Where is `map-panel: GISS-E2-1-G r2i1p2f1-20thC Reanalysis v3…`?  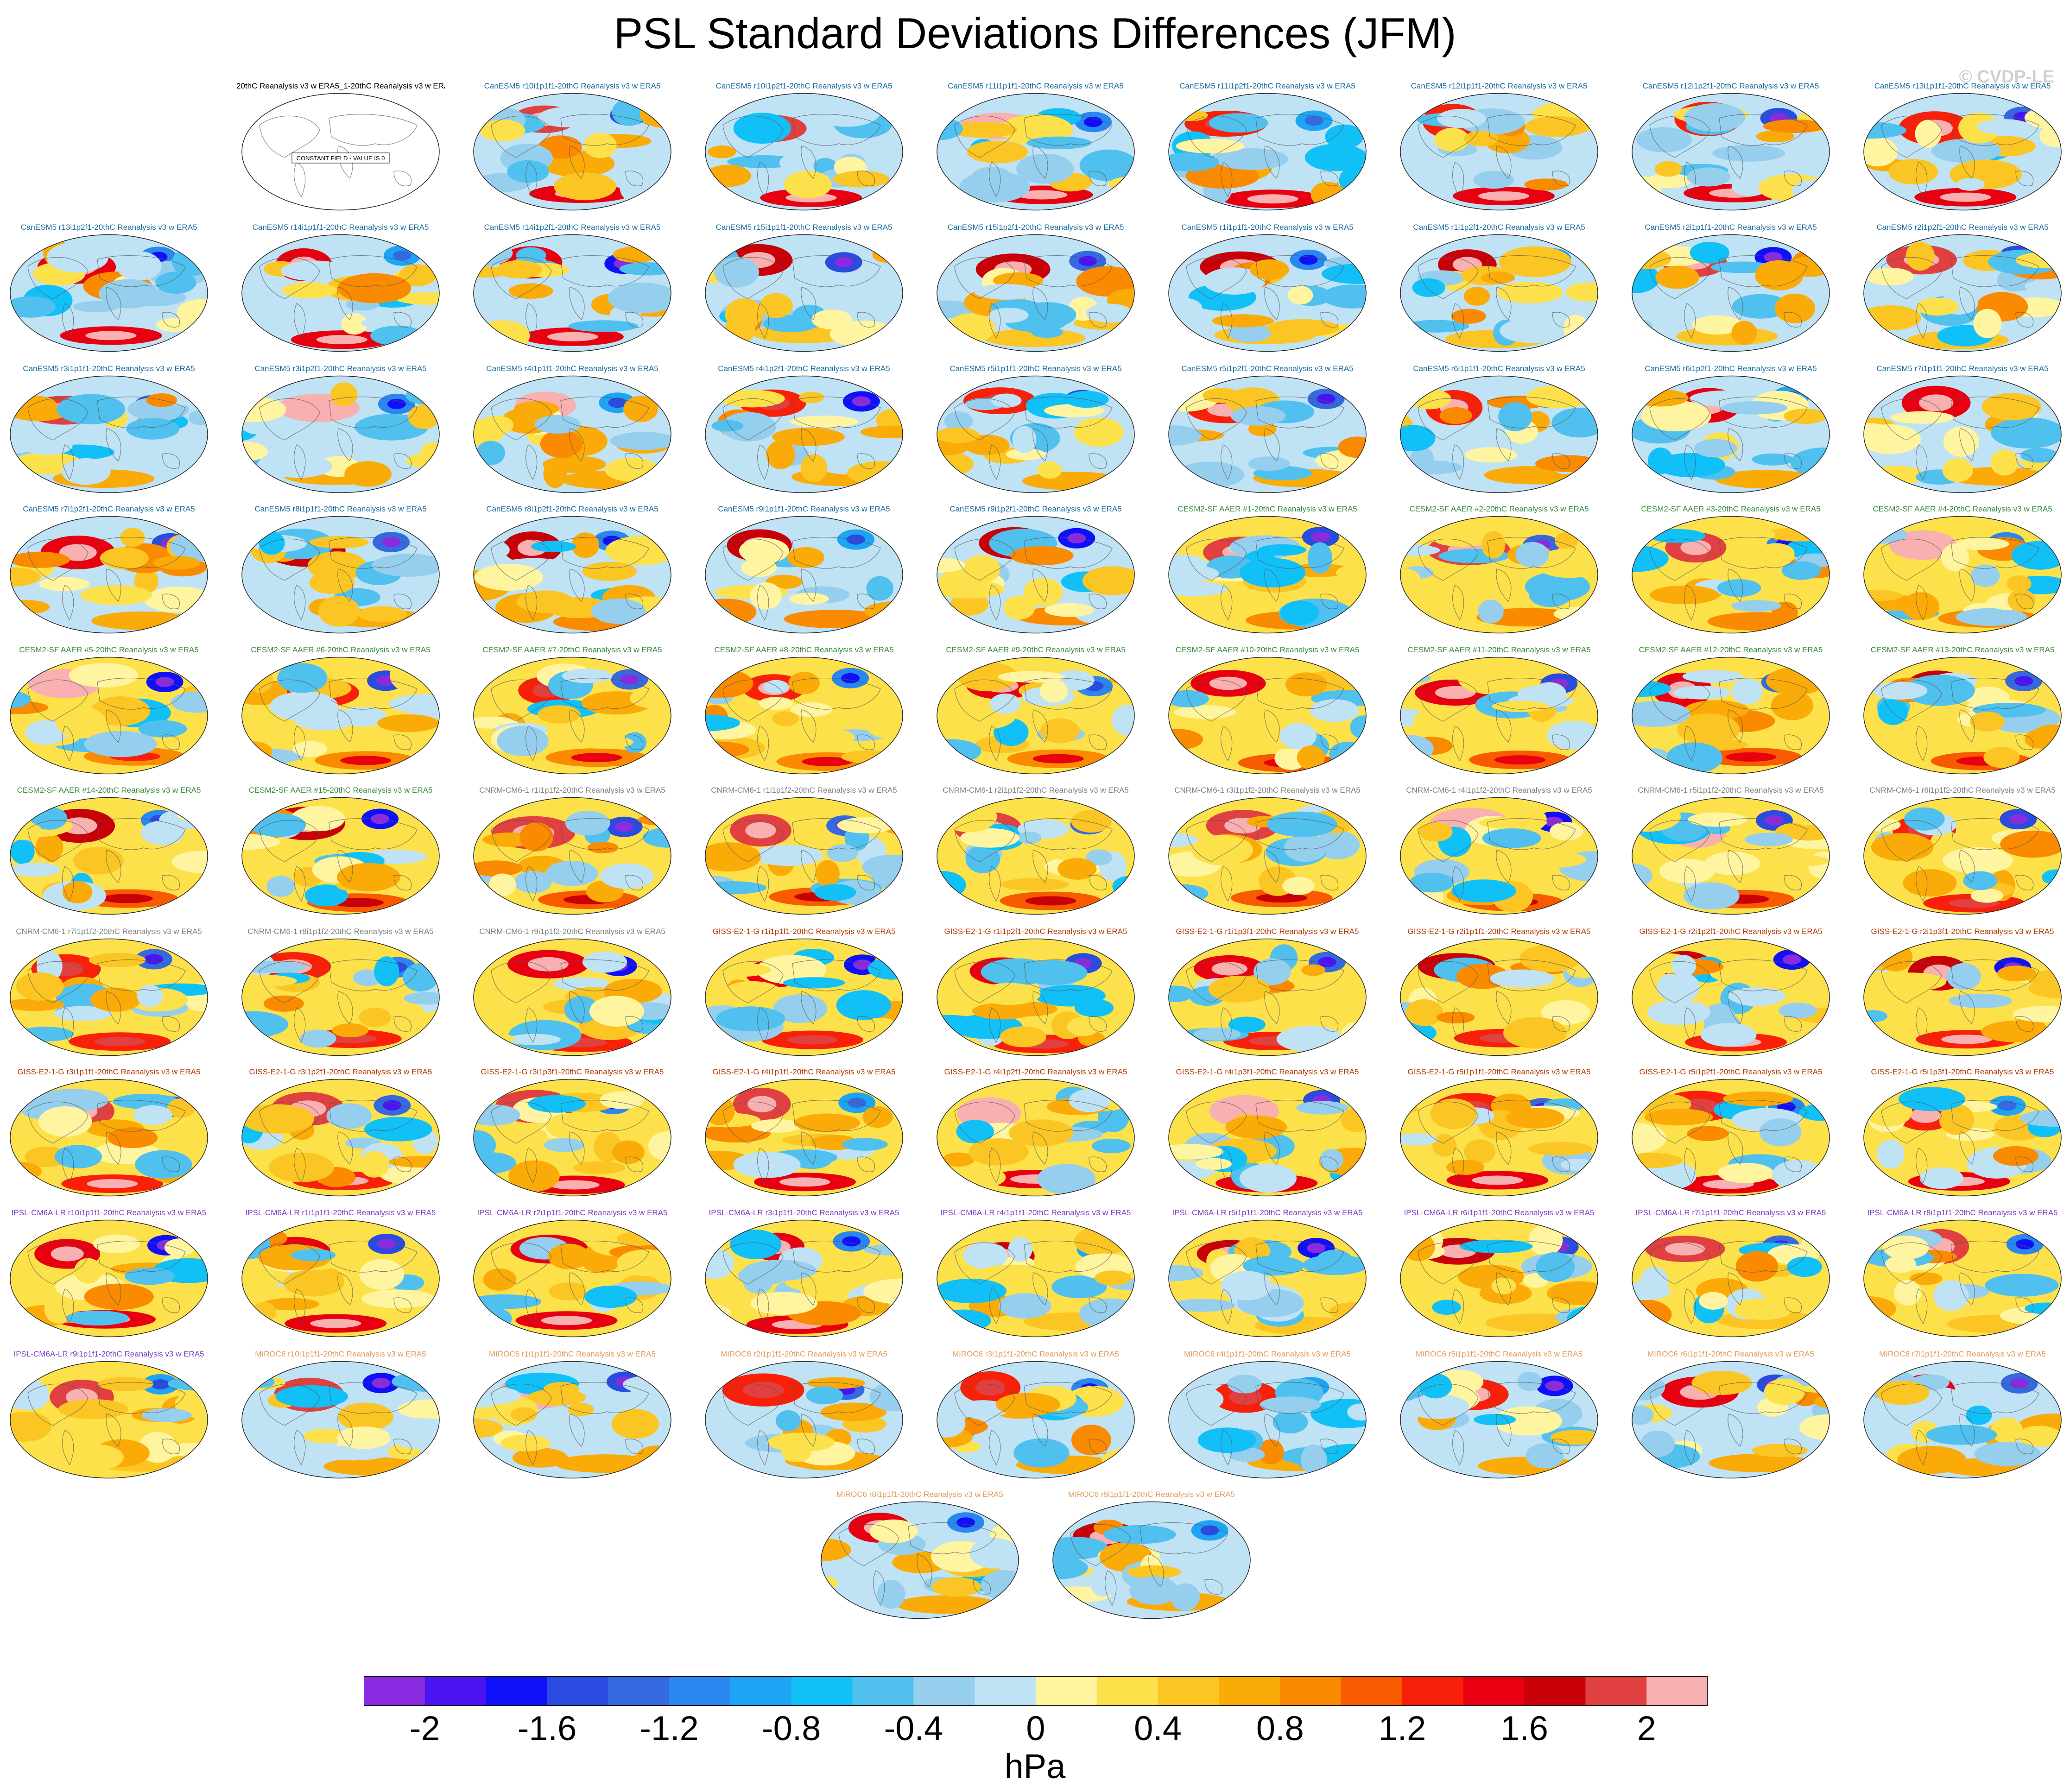 map-panel: GISS-E2-1-G r2i1p2f1-20thC Reanalysis v3… is located at coordinates (1731, 994).